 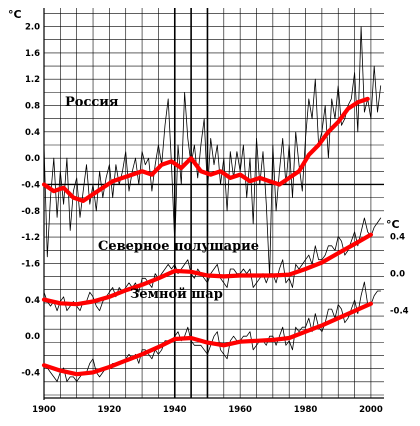 What do you see at coordinates (397, 238) in the screenshot?
I see `y-tick-label-panel1-0: 0.4` at bounding box center [397, 238].